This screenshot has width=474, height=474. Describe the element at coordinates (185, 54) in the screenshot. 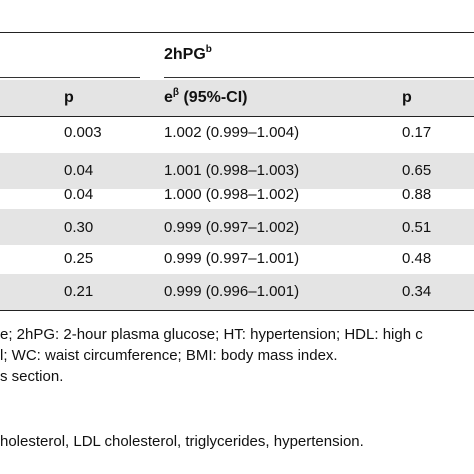

I see `group-header-label: 2hPG` at that location.